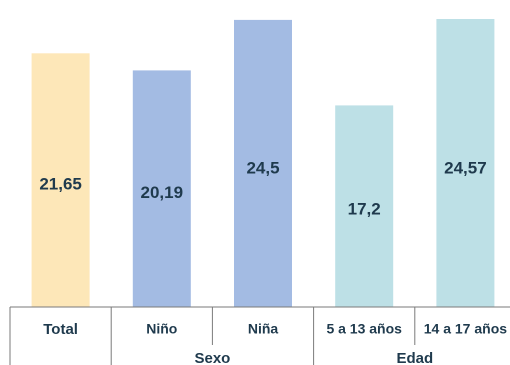 Image resolution: width=510 pixels, height=365 pixels. Describe the element at coordinates (465, 329) in the screenshot. I see `category-label-14-a-17-anos: 14 a 17 años` at that location.